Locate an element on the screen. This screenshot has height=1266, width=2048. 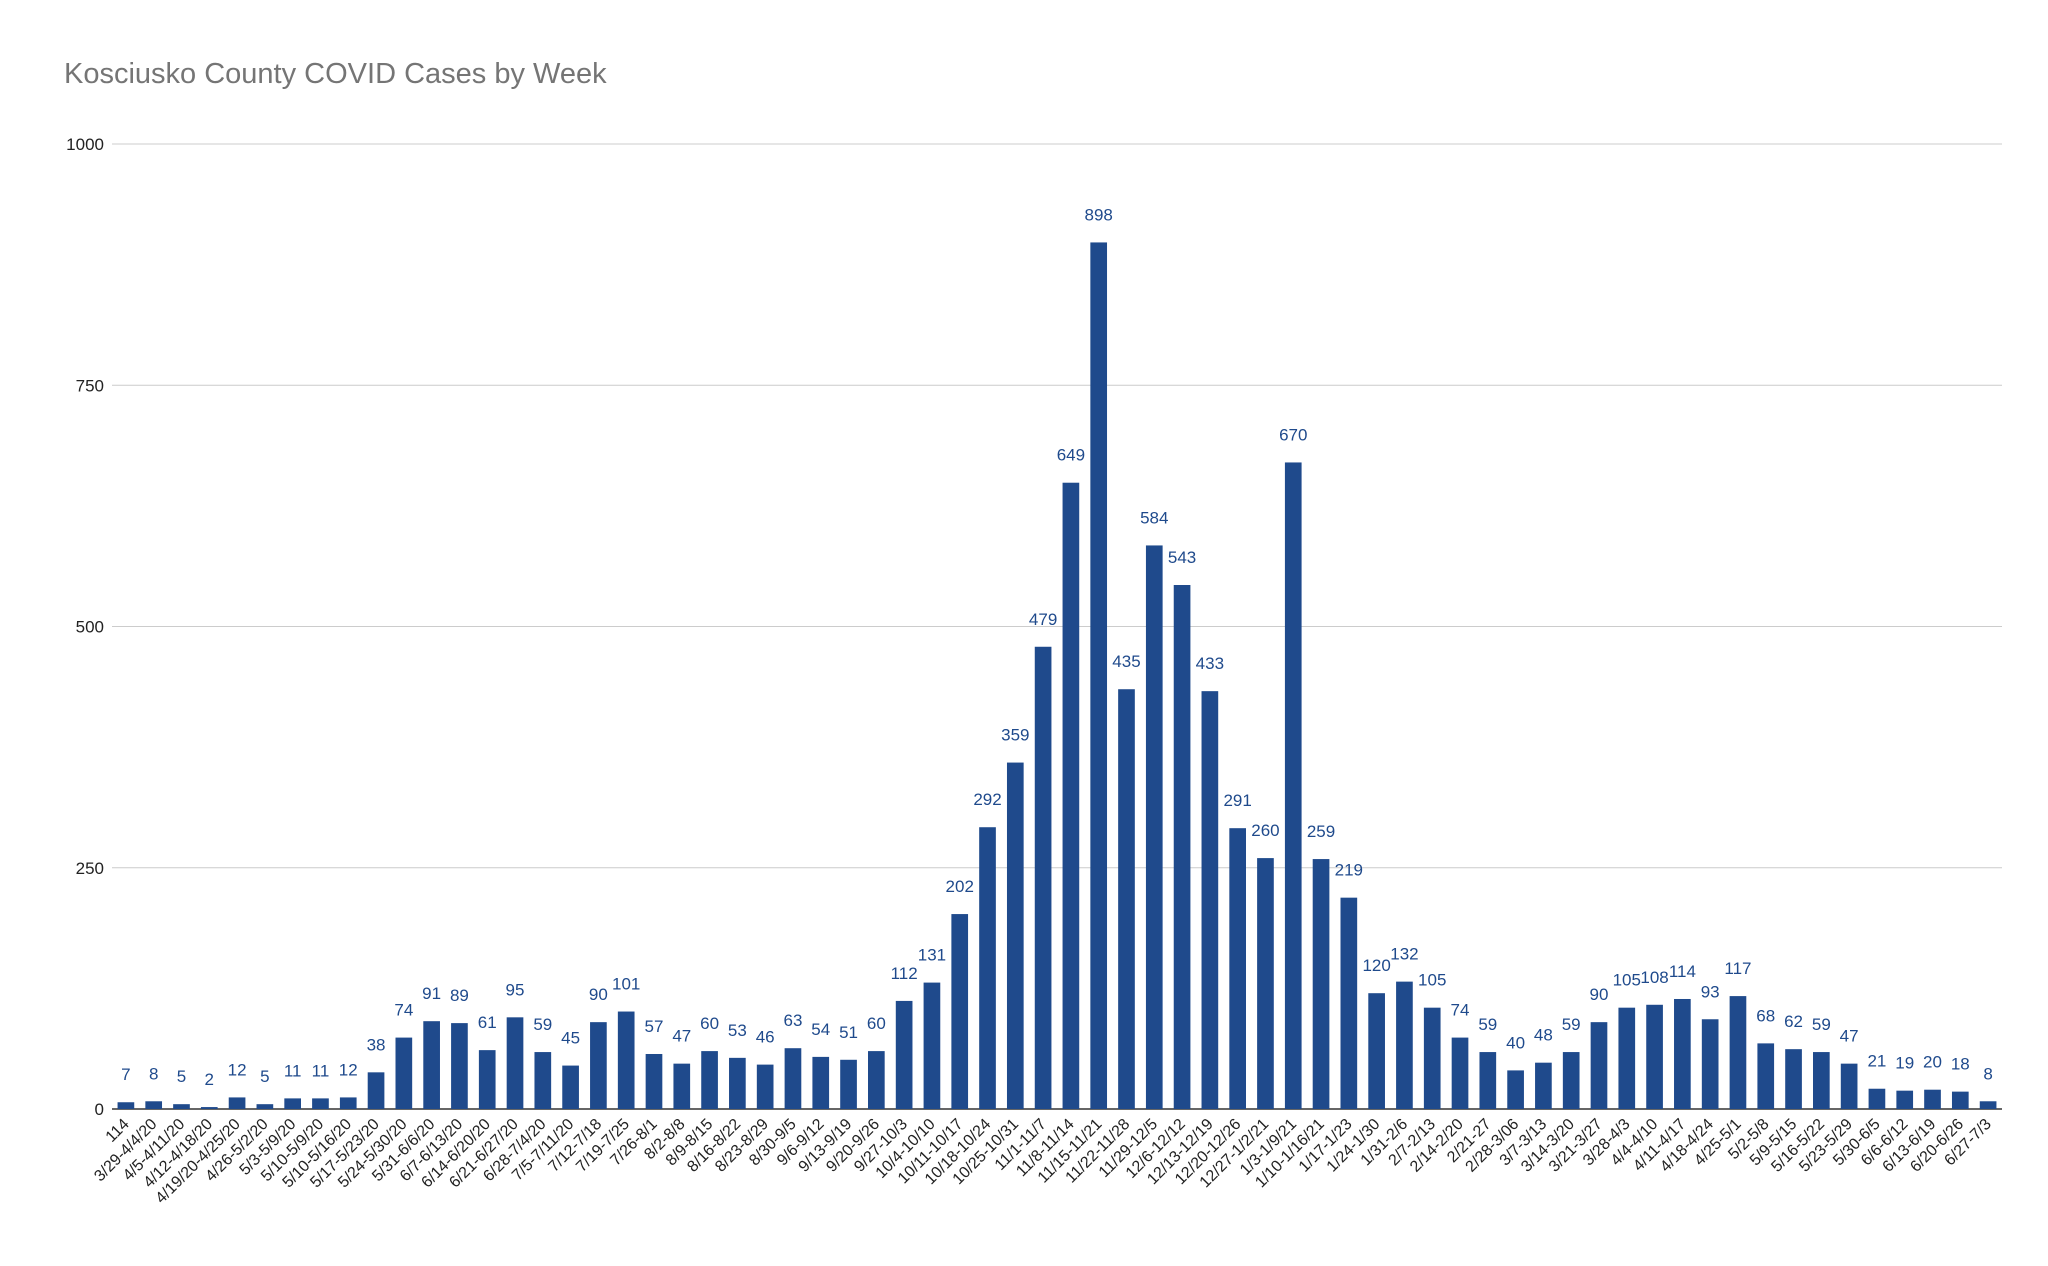
data-label: 291 is located at coordinates (1237, 800).